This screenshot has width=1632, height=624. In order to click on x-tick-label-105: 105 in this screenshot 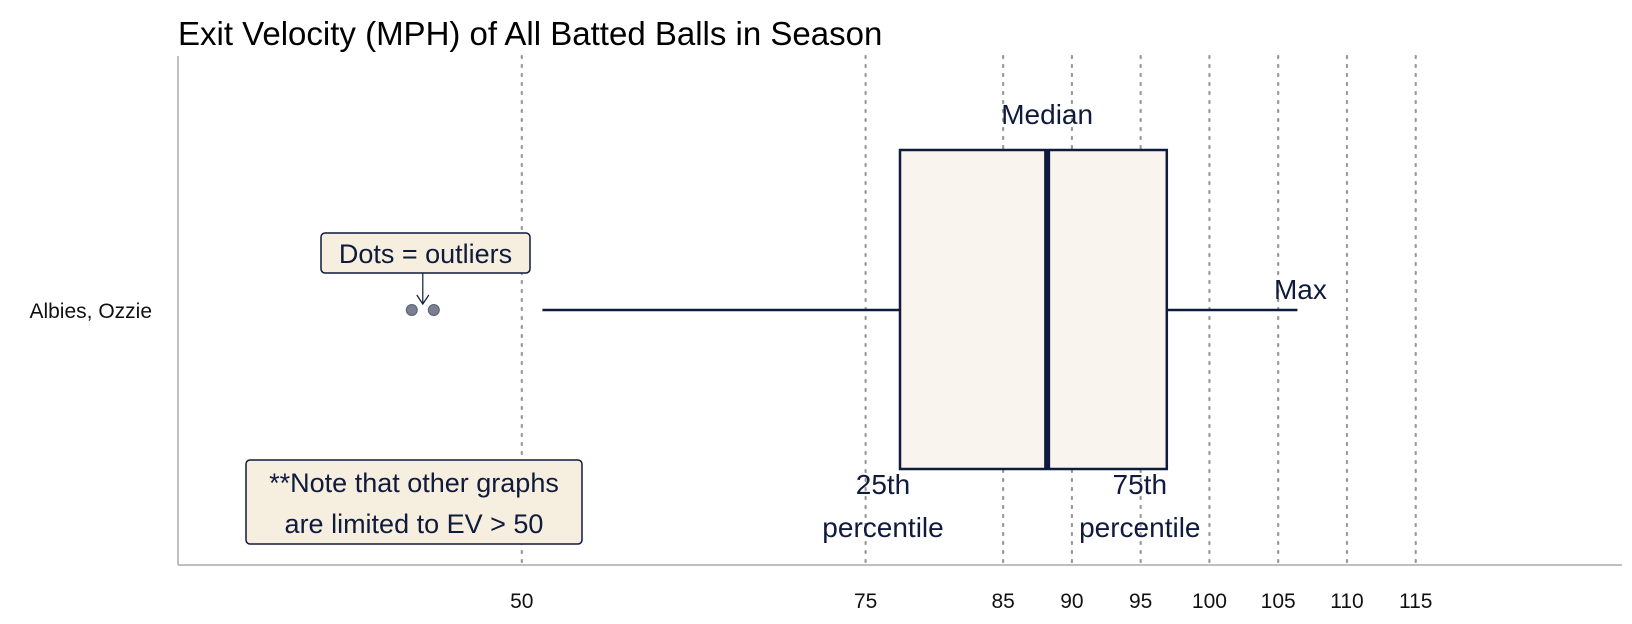, I will do `click(1278, 601)`.